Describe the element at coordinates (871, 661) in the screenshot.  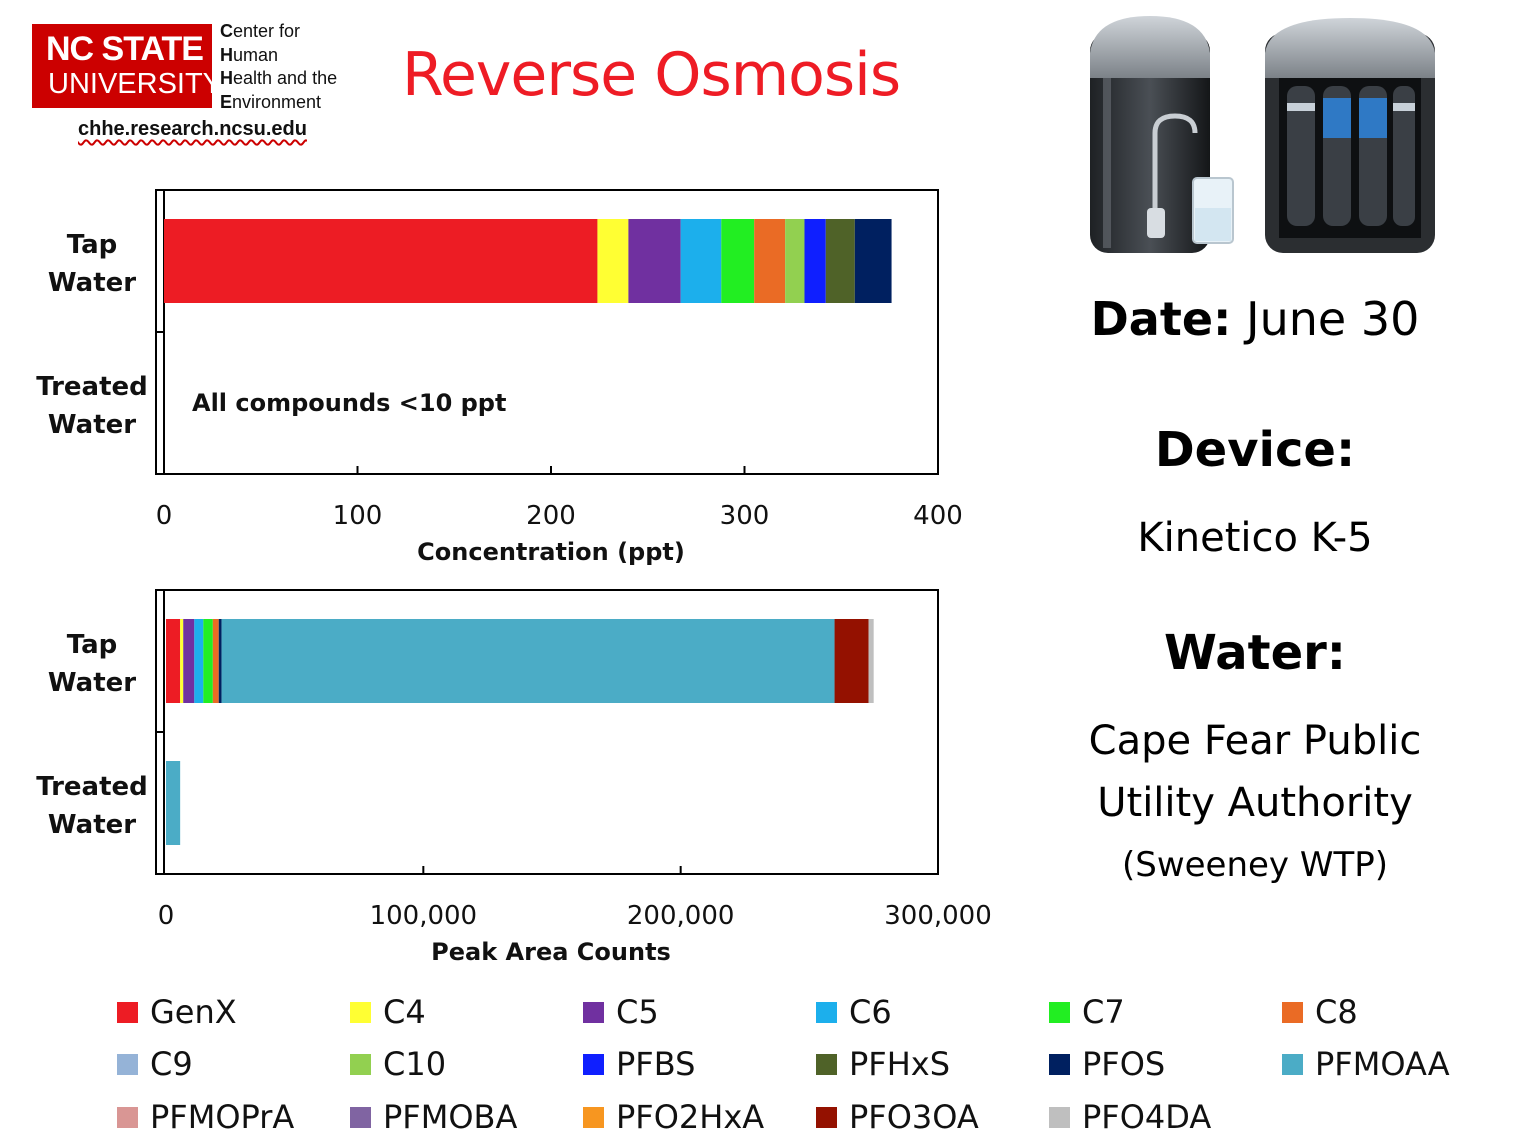
I see `bar-segment-pfo4da-tap` at that location.